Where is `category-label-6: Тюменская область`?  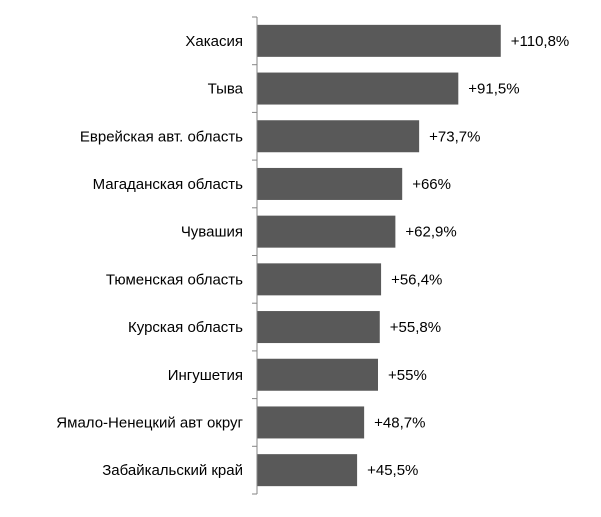 category-label-6: Тюменская область is located at coordinates (174, 279).